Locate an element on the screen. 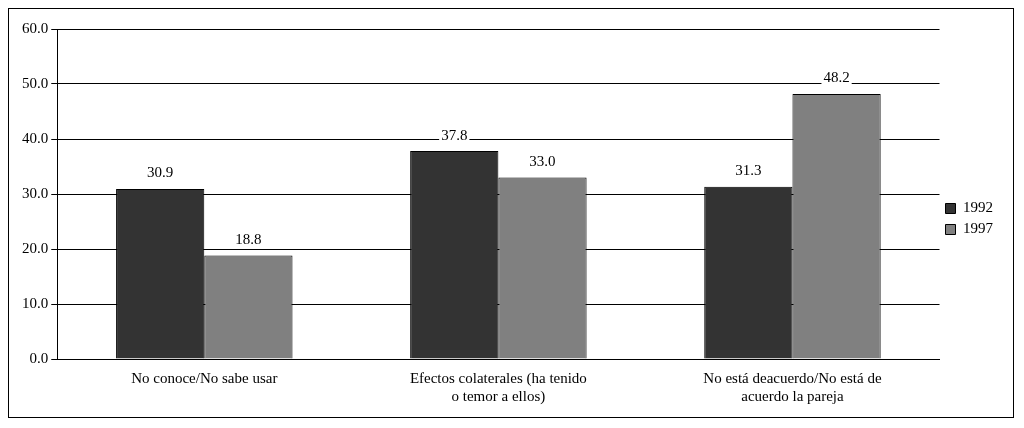 The height and width of the screenshot is (428, 1024). y-tick-label: 30.0 is located at coordinates (35, 192).